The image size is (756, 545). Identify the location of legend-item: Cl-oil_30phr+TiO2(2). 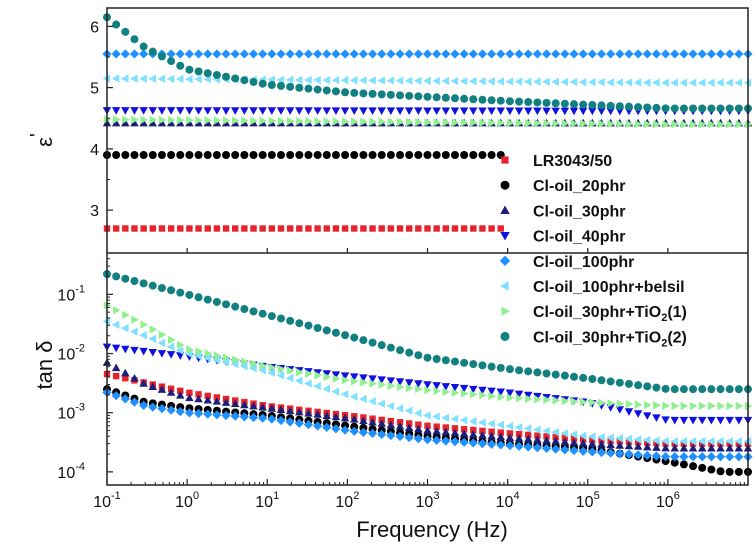
(593, 339).